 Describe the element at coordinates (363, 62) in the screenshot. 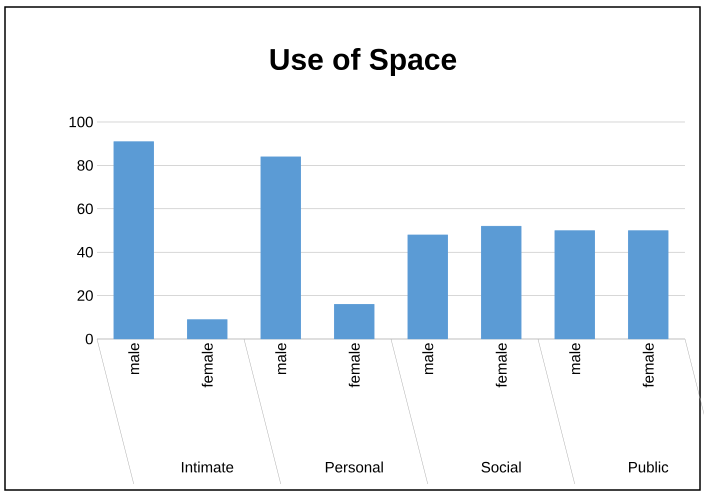

I see `chart-title: Use of Space` at that location.